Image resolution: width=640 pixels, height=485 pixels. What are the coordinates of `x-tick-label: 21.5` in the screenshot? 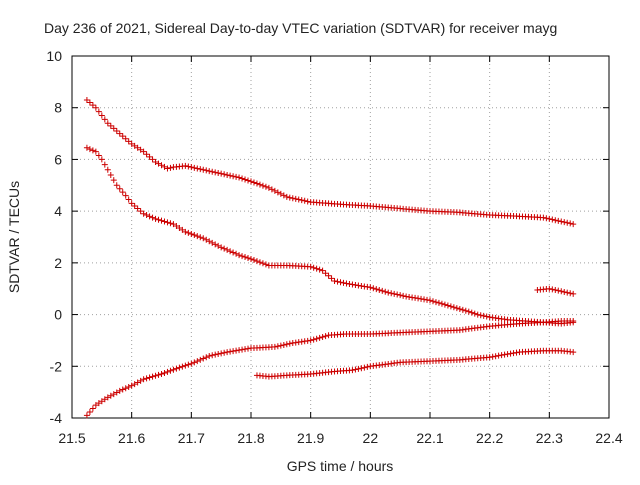 It's located at (71, 438).